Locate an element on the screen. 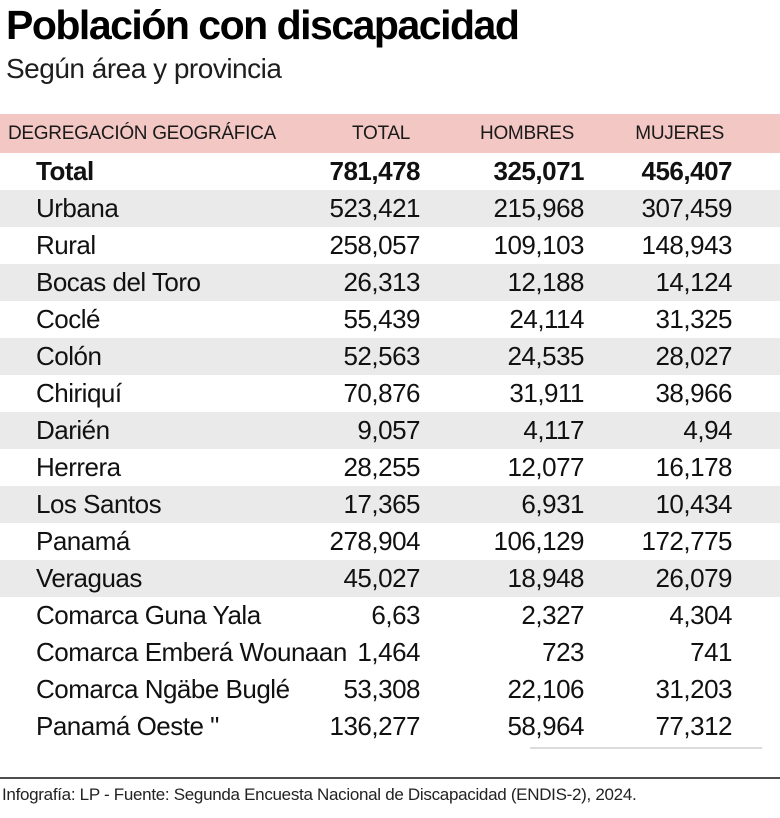 This screenshot has height=818, width=780. cell-hombres: 723 is located at coordinates (563, 652).